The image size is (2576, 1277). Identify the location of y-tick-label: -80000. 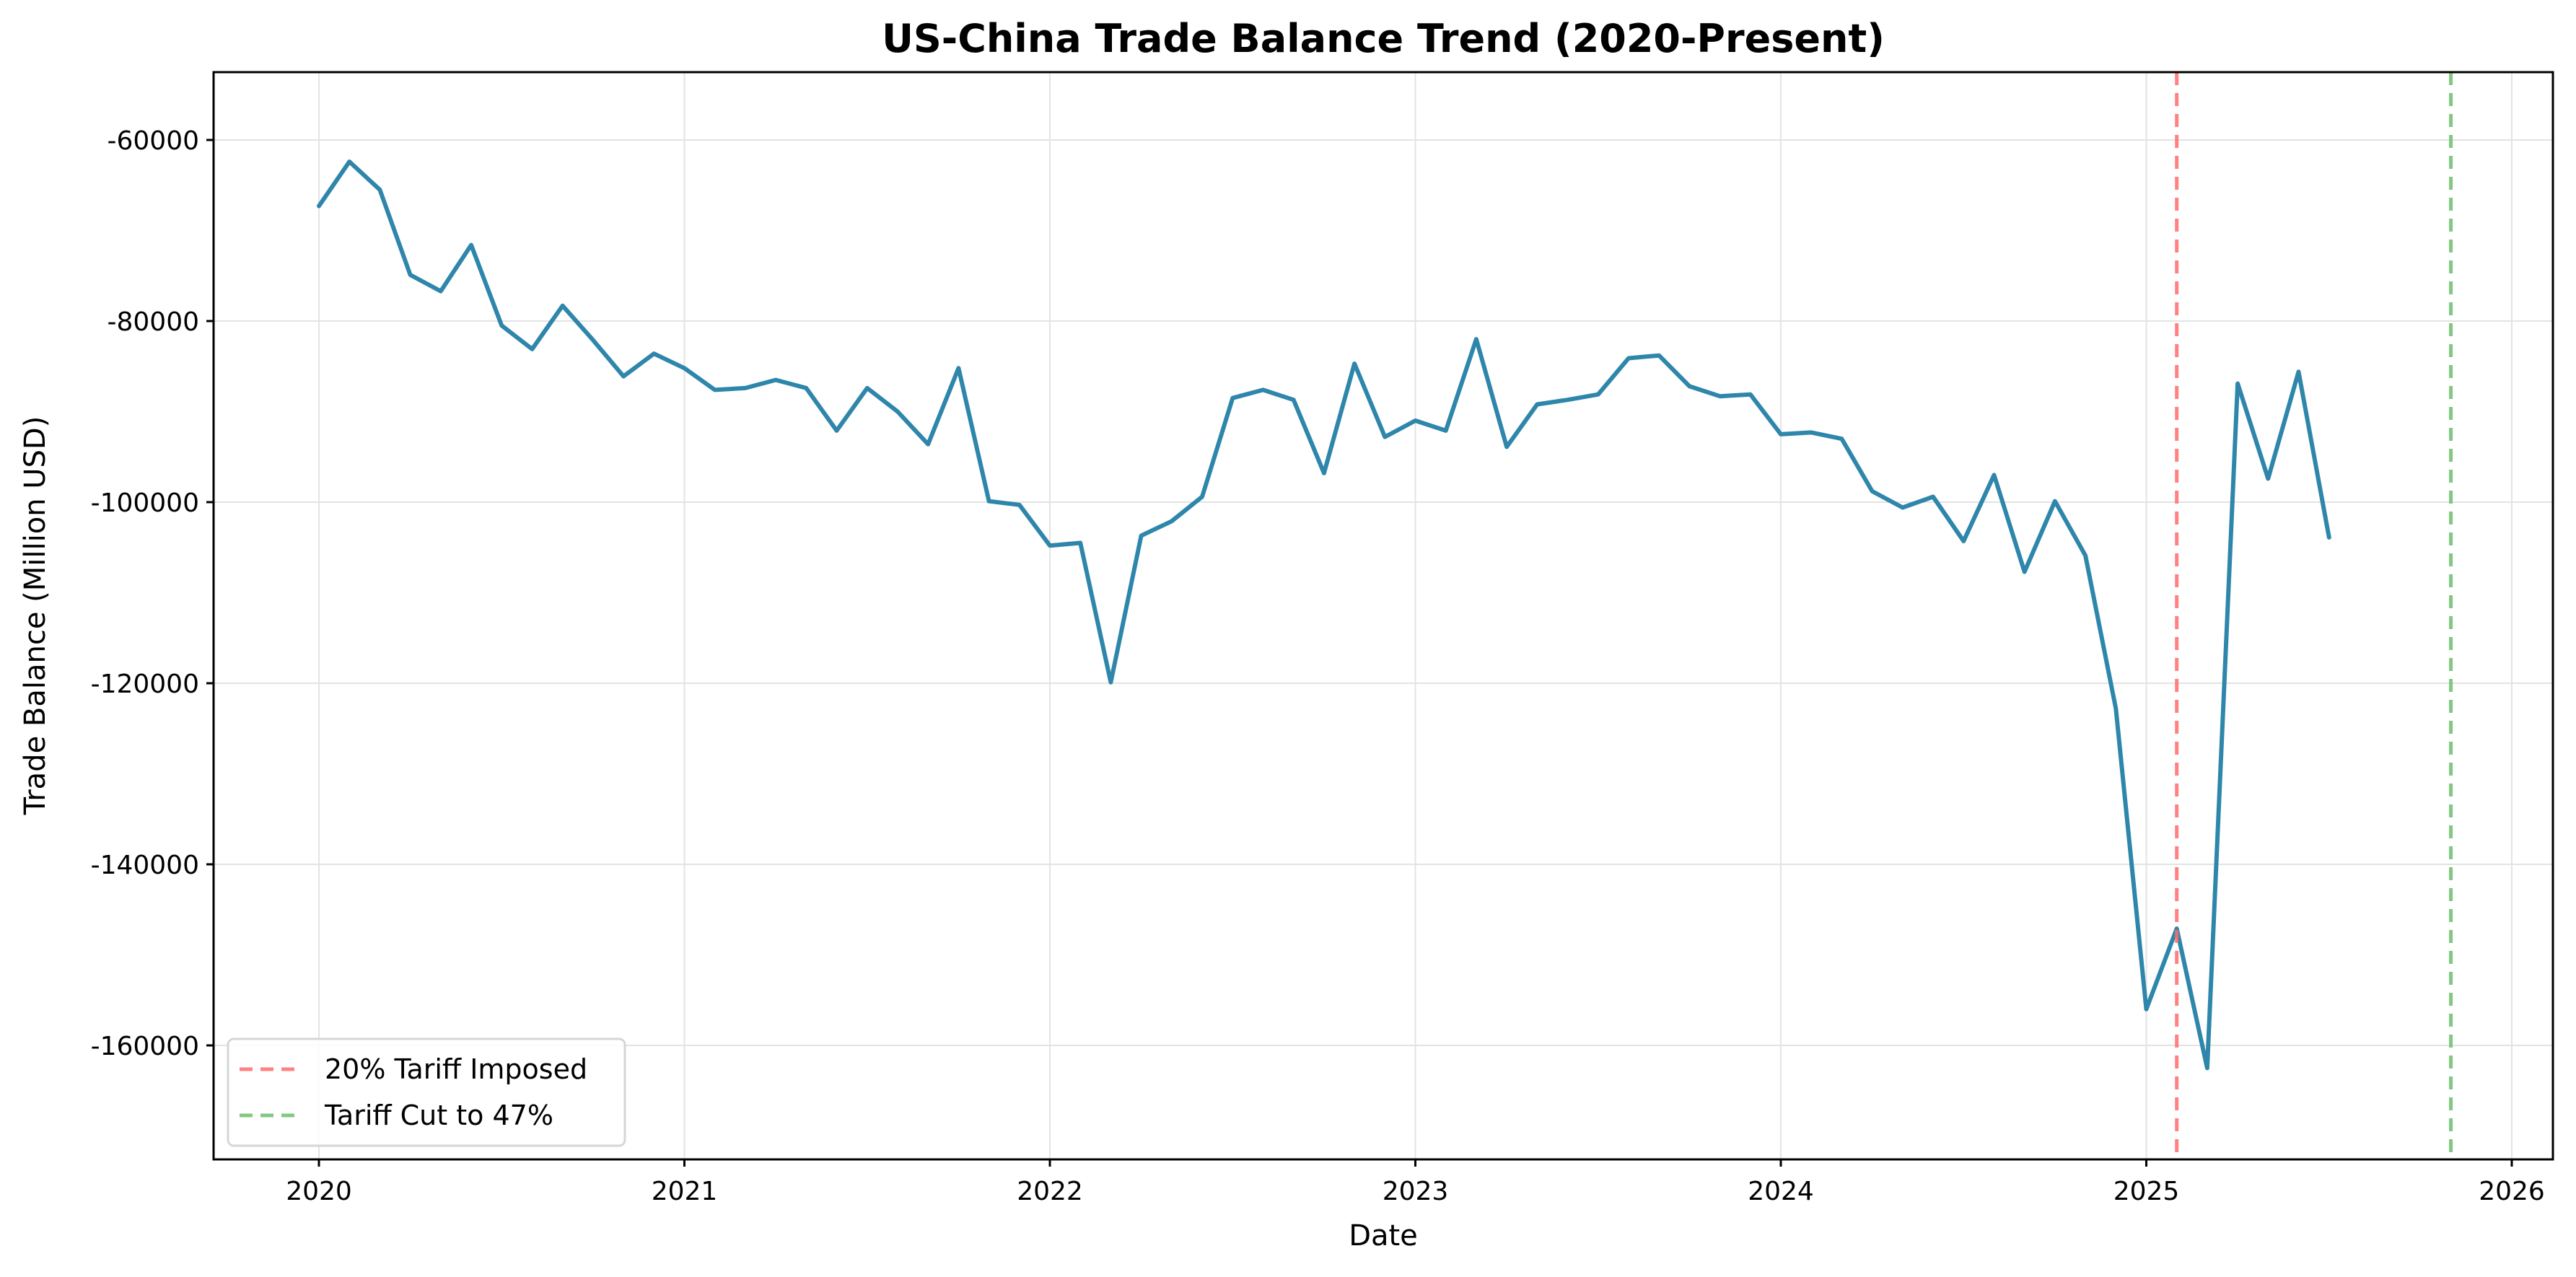
(153, 322).